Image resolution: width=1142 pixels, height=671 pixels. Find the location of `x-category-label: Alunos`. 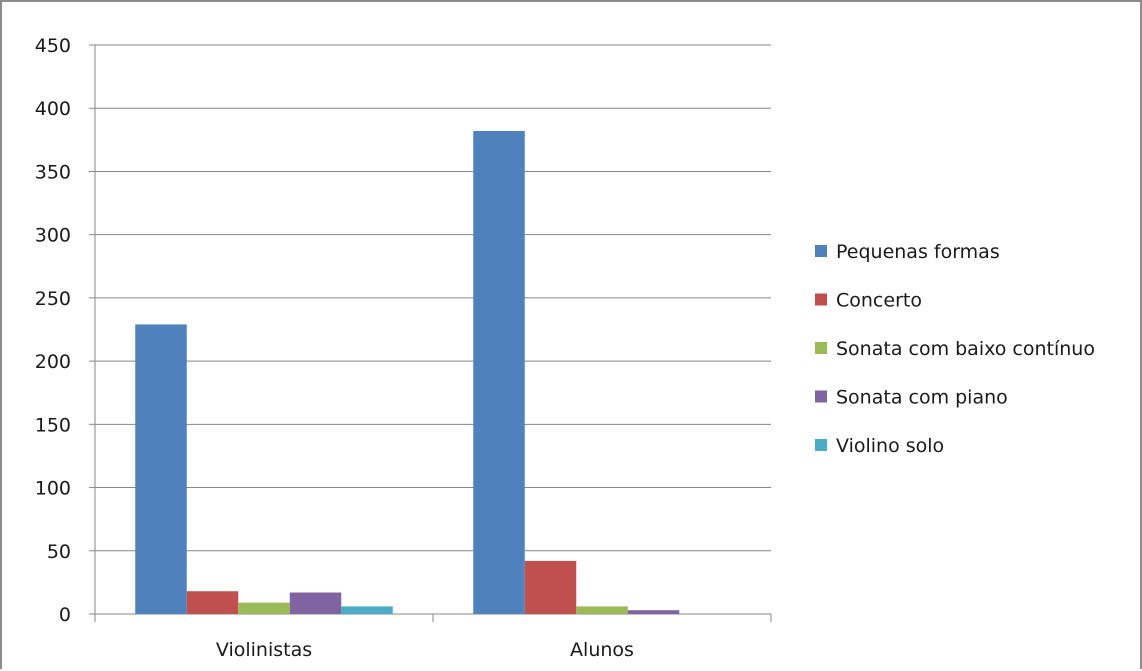

x-category-label: Alunos is located at coordinates (602, 650).